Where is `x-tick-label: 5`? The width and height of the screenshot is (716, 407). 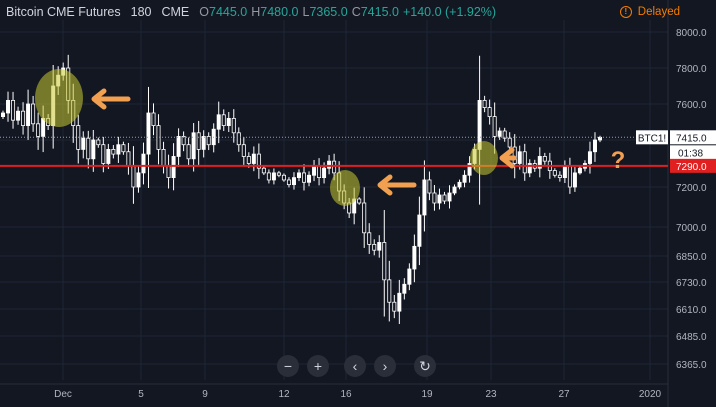
x-tick-label: 5 is located at coordinates (141, 394).